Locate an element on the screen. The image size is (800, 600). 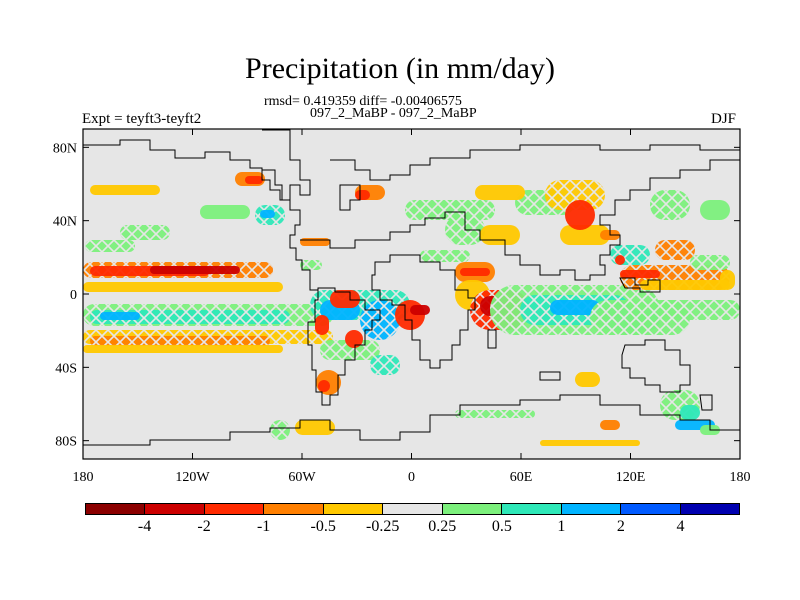
colorbar-label: -2 is located at coordinates (204, 526).